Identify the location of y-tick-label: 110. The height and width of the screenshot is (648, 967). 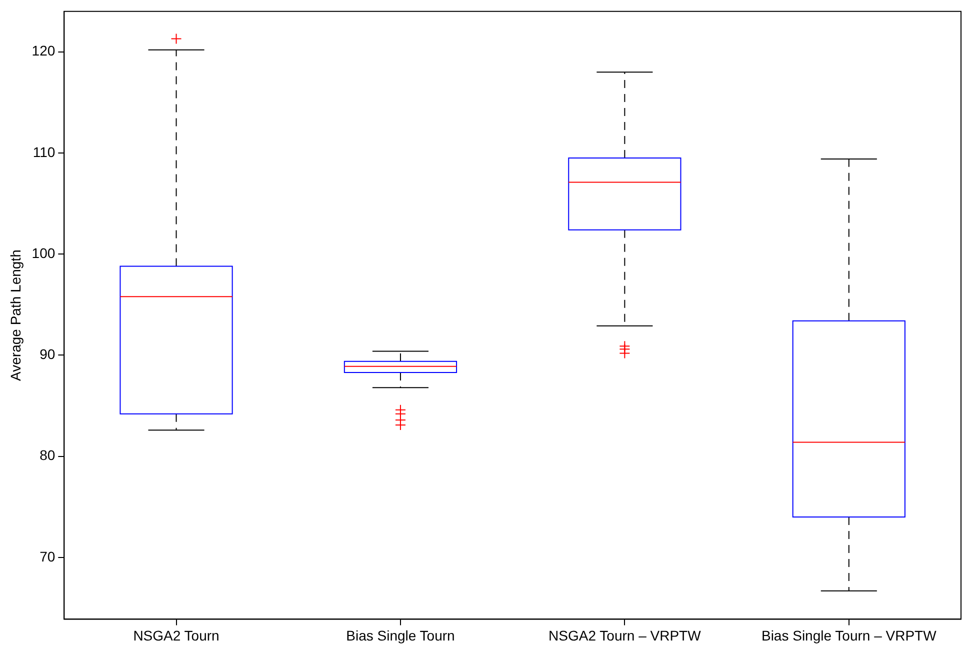
(44, 152).